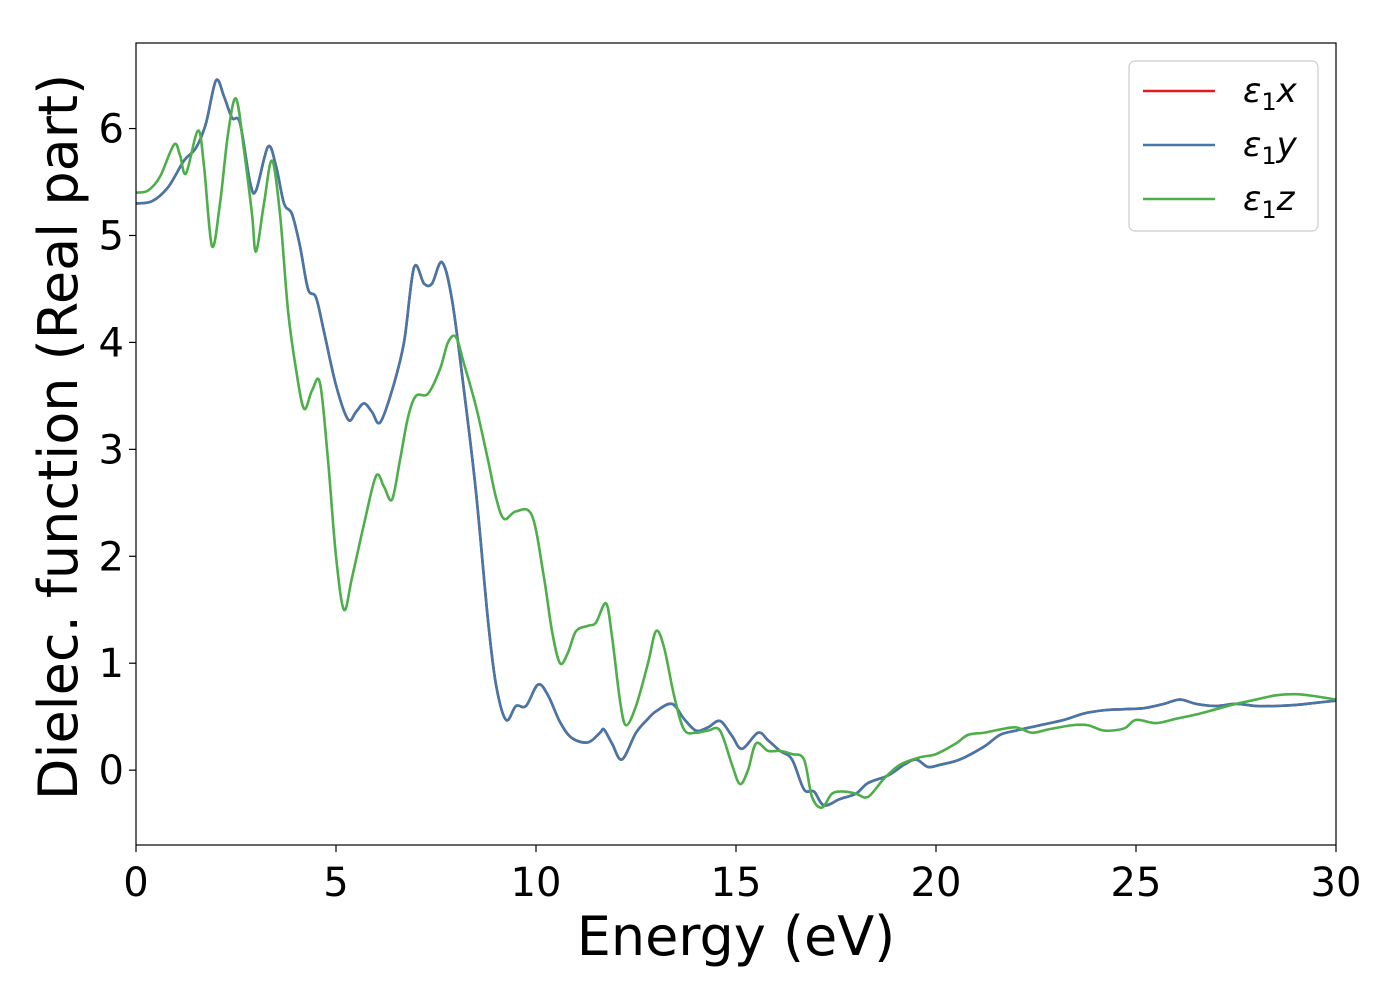 The image size is (1400, 1005). What do you see at coordinates (111, 343) in the screenshot?
I see `y-tick-label: 4` at bounding box center [111, 343].